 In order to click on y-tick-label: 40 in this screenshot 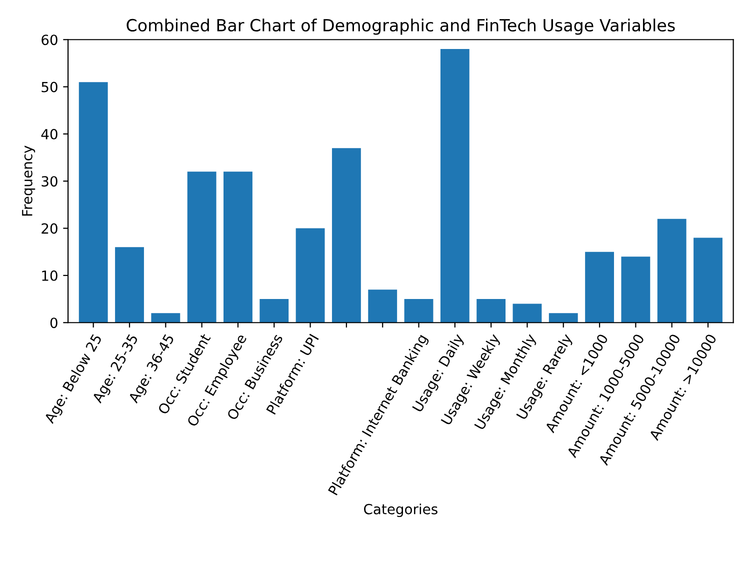, I will do `click(49, 134)`.